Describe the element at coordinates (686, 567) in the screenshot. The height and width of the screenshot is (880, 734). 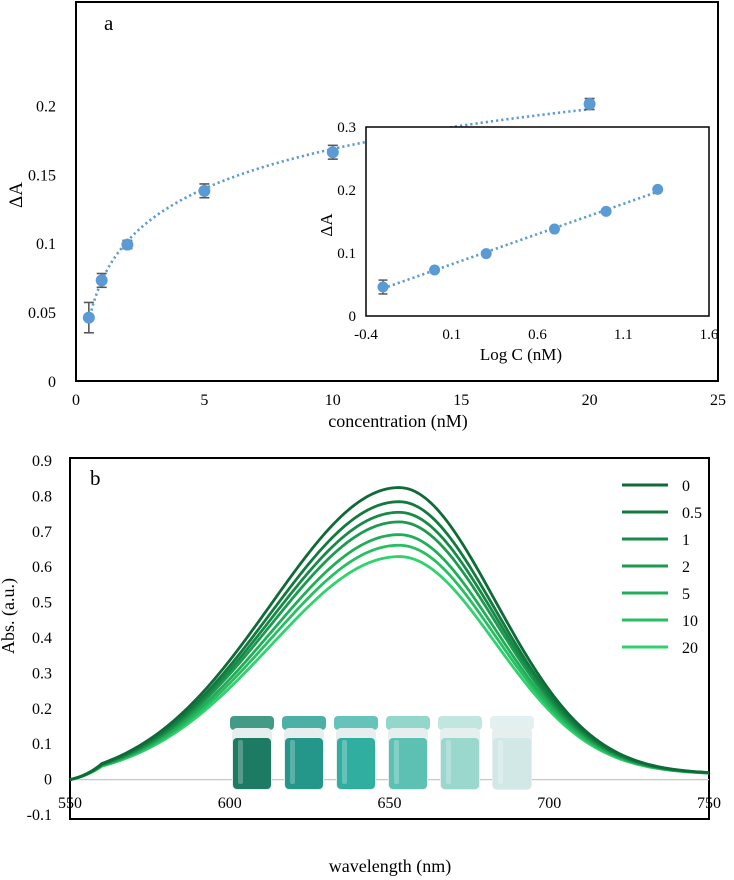
I see `legend-label: 2` at that location.